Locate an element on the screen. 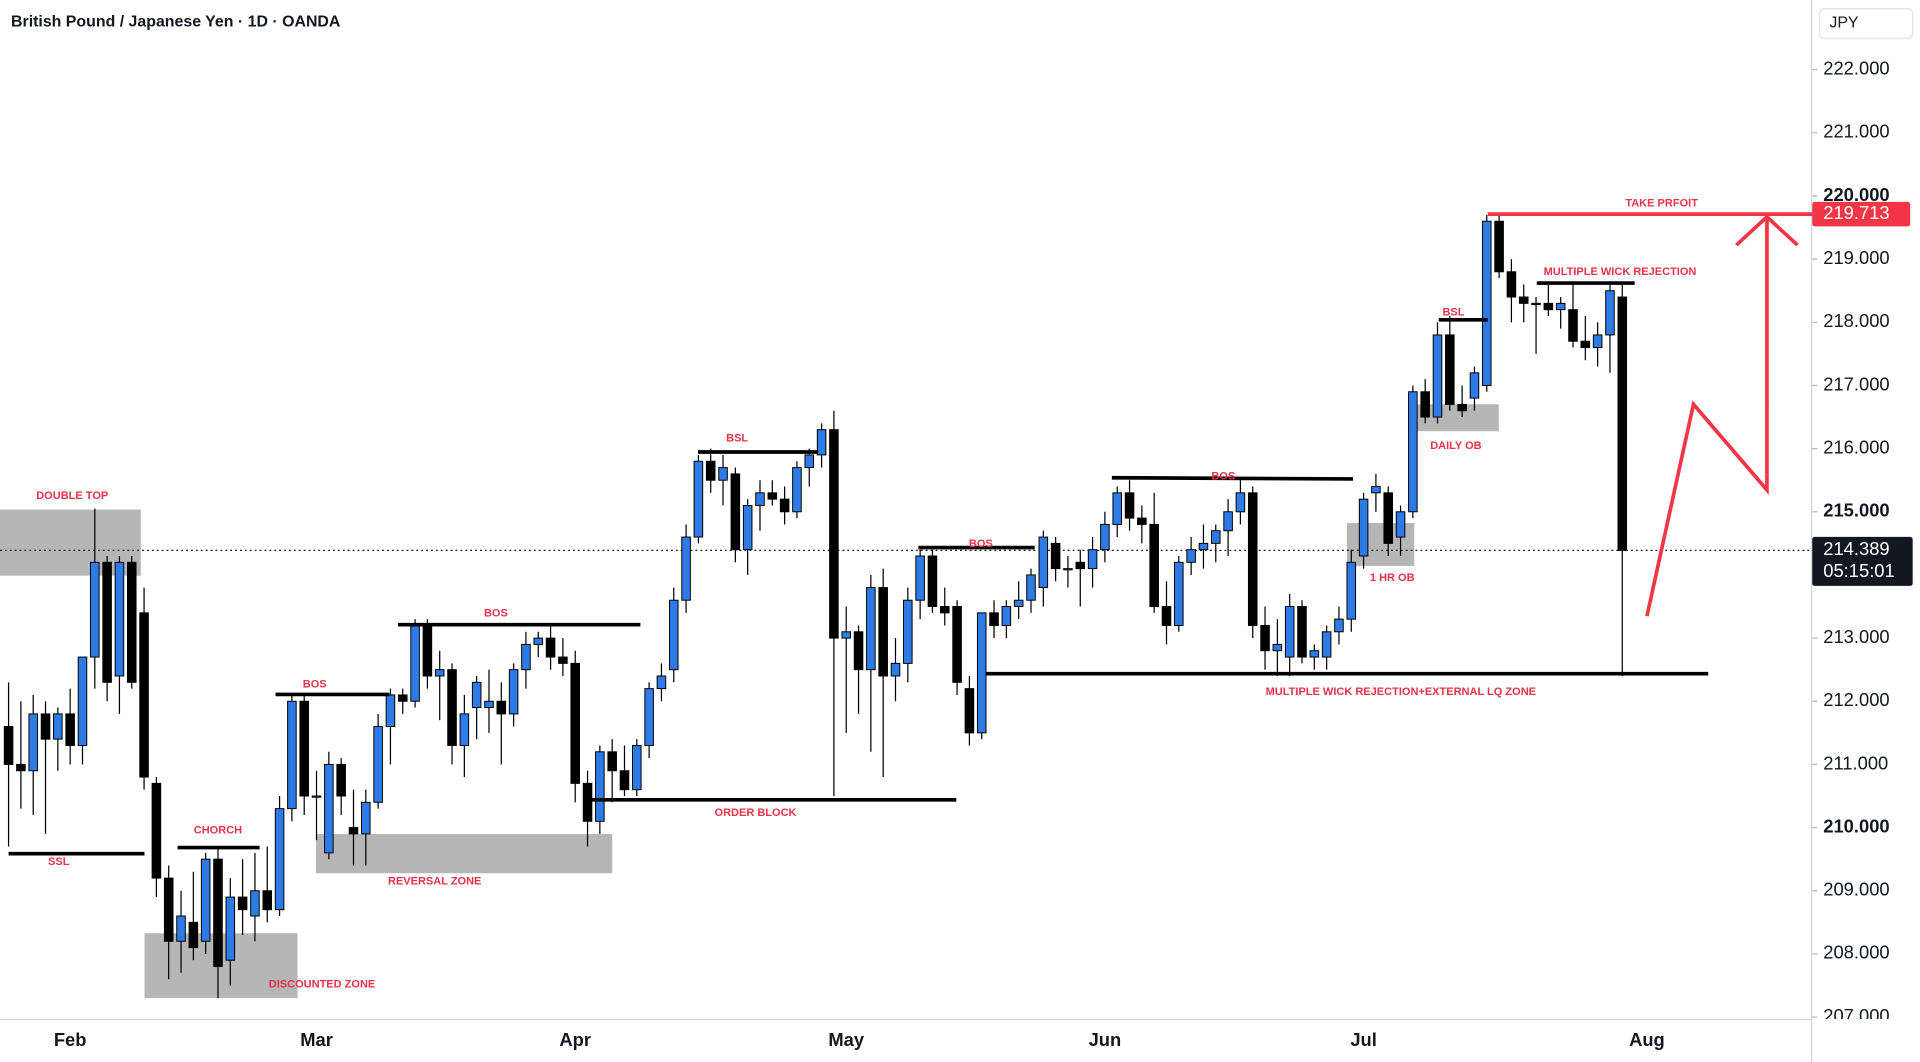 Image resolution: width=1920 pixels, height=1062 pixels. y-tick-label: 218.000 is located at coordinates (1856, 320).